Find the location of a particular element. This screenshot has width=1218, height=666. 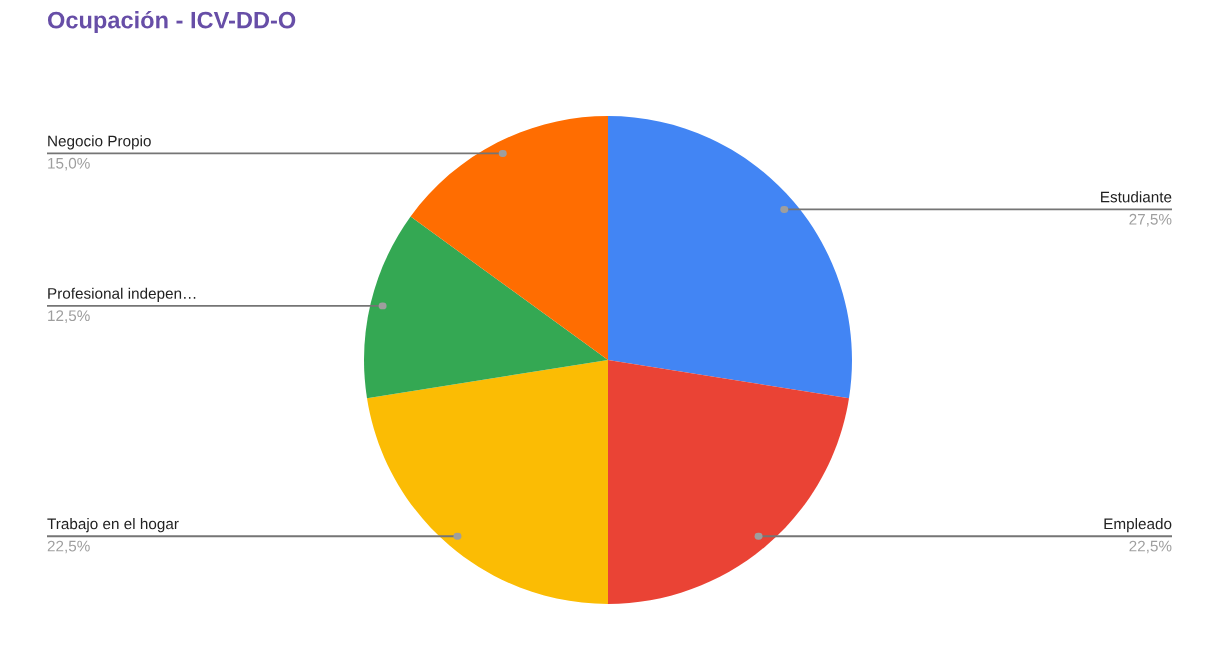

chart-title: Ocupación - ICV-DD-O is located at coordinates (171, 22).